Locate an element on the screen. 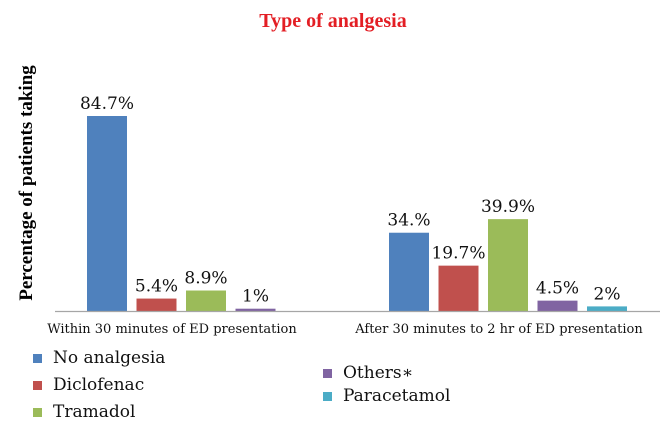  category-label-within-30: Within 30 minutes of ED presentation is located at coordinates (172, 329).